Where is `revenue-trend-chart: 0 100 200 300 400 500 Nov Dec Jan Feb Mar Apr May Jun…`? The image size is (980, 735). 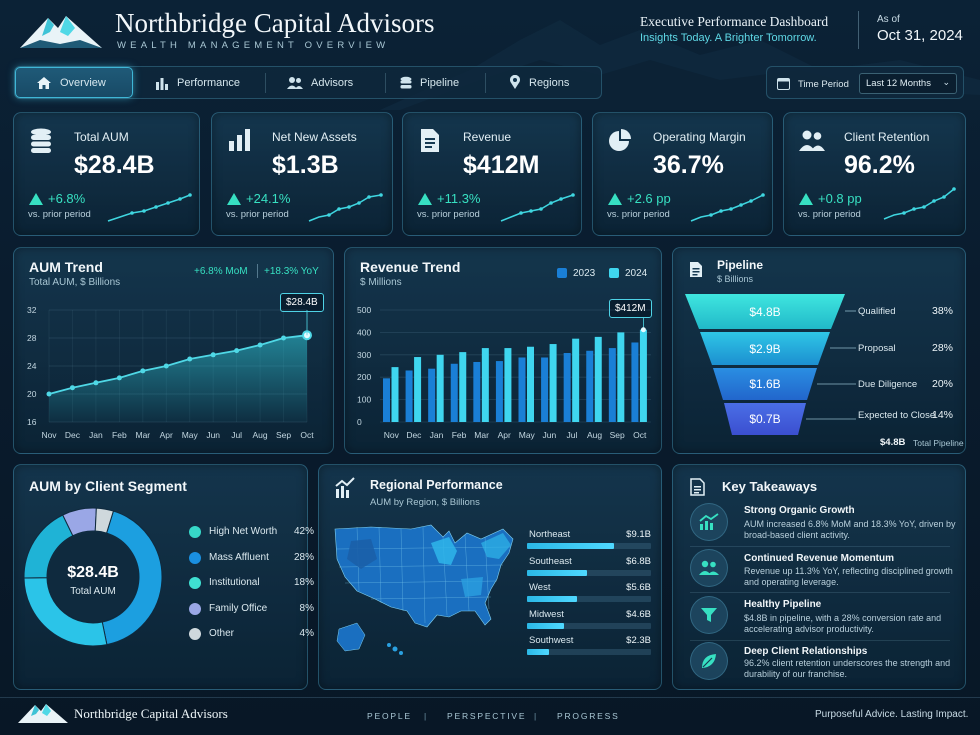 revenue-trend-chart: 0 100 200 300 400 500 Nov Dec Jan Feb Mar Apr May Jun… is located at coordinates (504, 372).